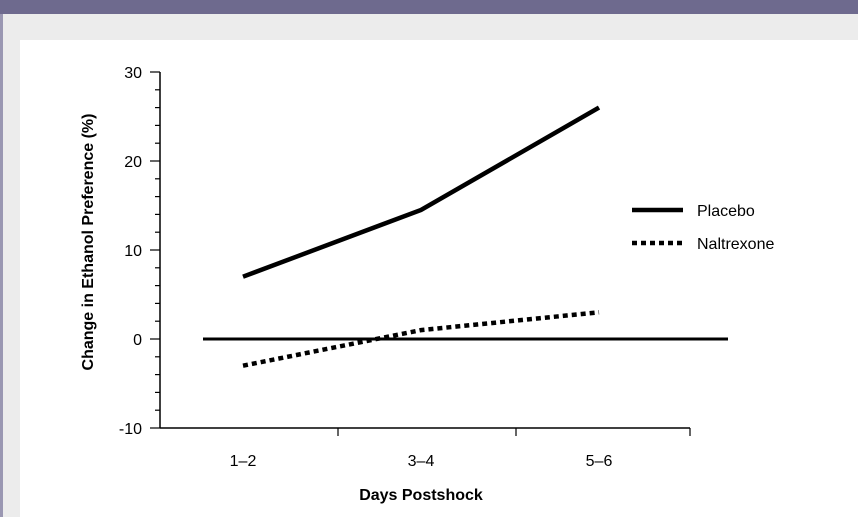 Image resolution: width=858 pixels, height=517 pixels. Describe the element at coordinates (421, 192) in the screenshot. I see `series-line-placebo` at that location.